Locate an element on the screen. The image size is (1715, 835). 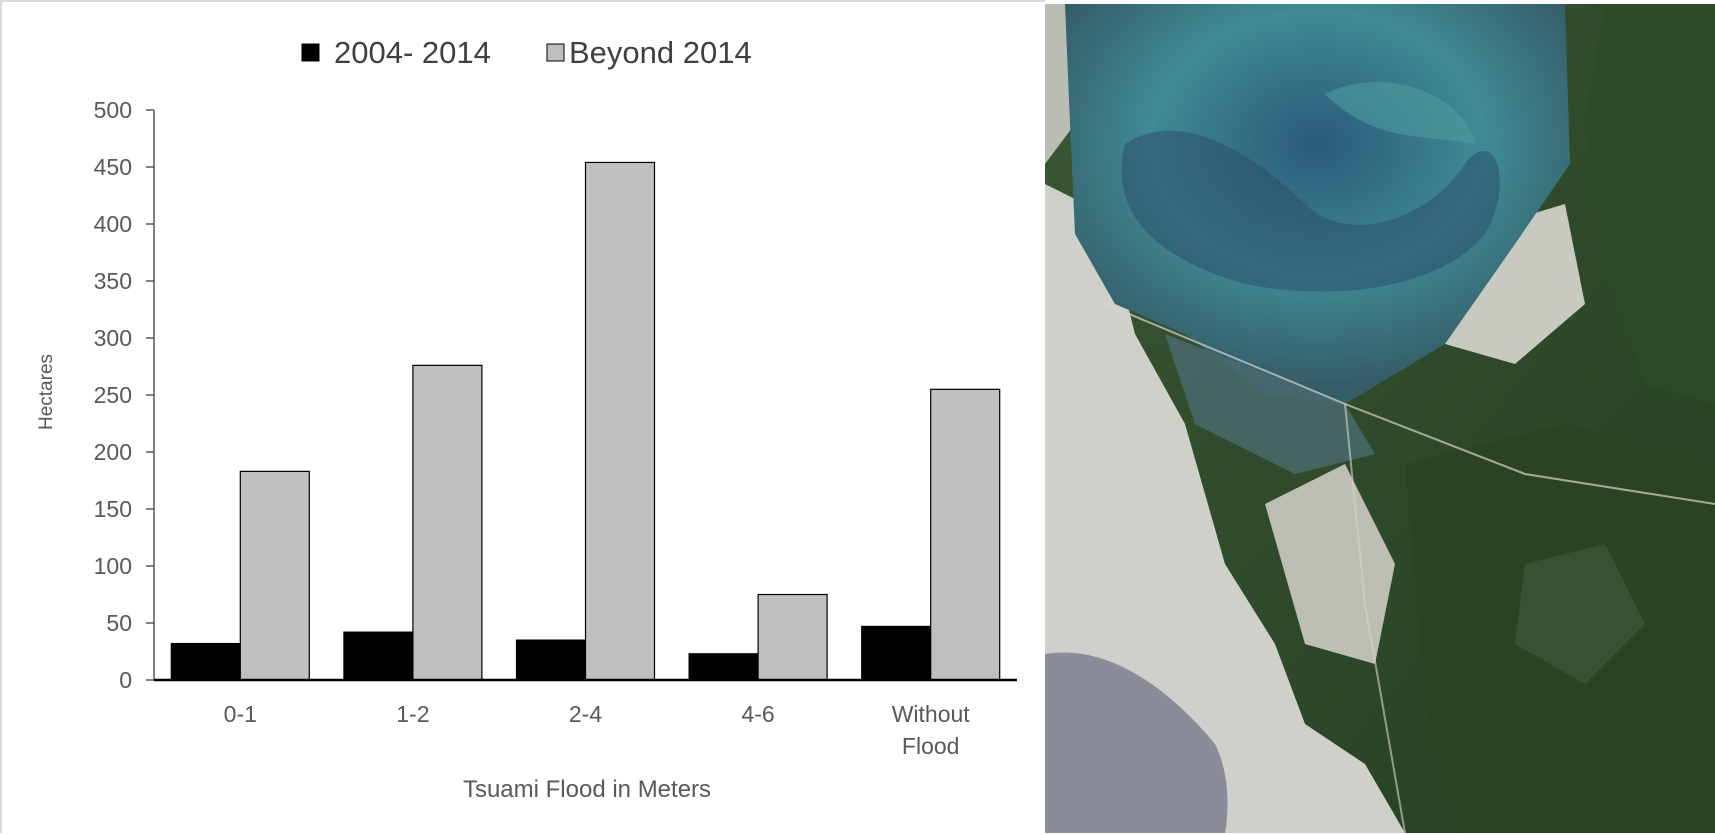
x-tick-label: 0-1 is located at coordinates (240, 714).